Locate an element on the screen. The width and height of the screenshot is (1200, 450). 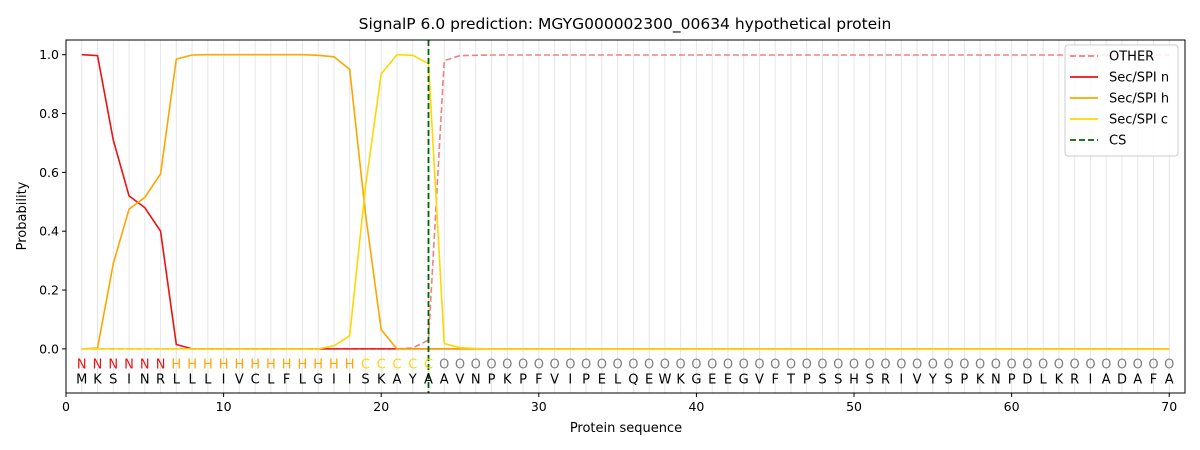
x-tick-label: 0 is located at coordinates (66, 406).